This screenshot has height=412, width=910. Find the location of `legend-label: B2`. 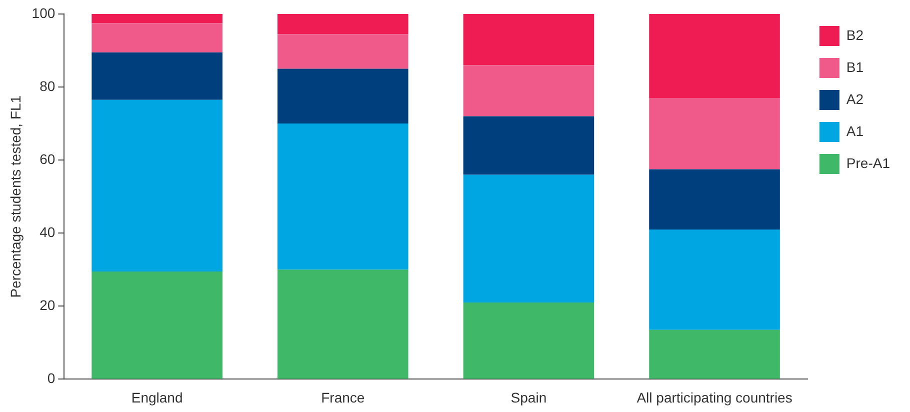

legend-label: B2 is located at coordinates (855, 34).